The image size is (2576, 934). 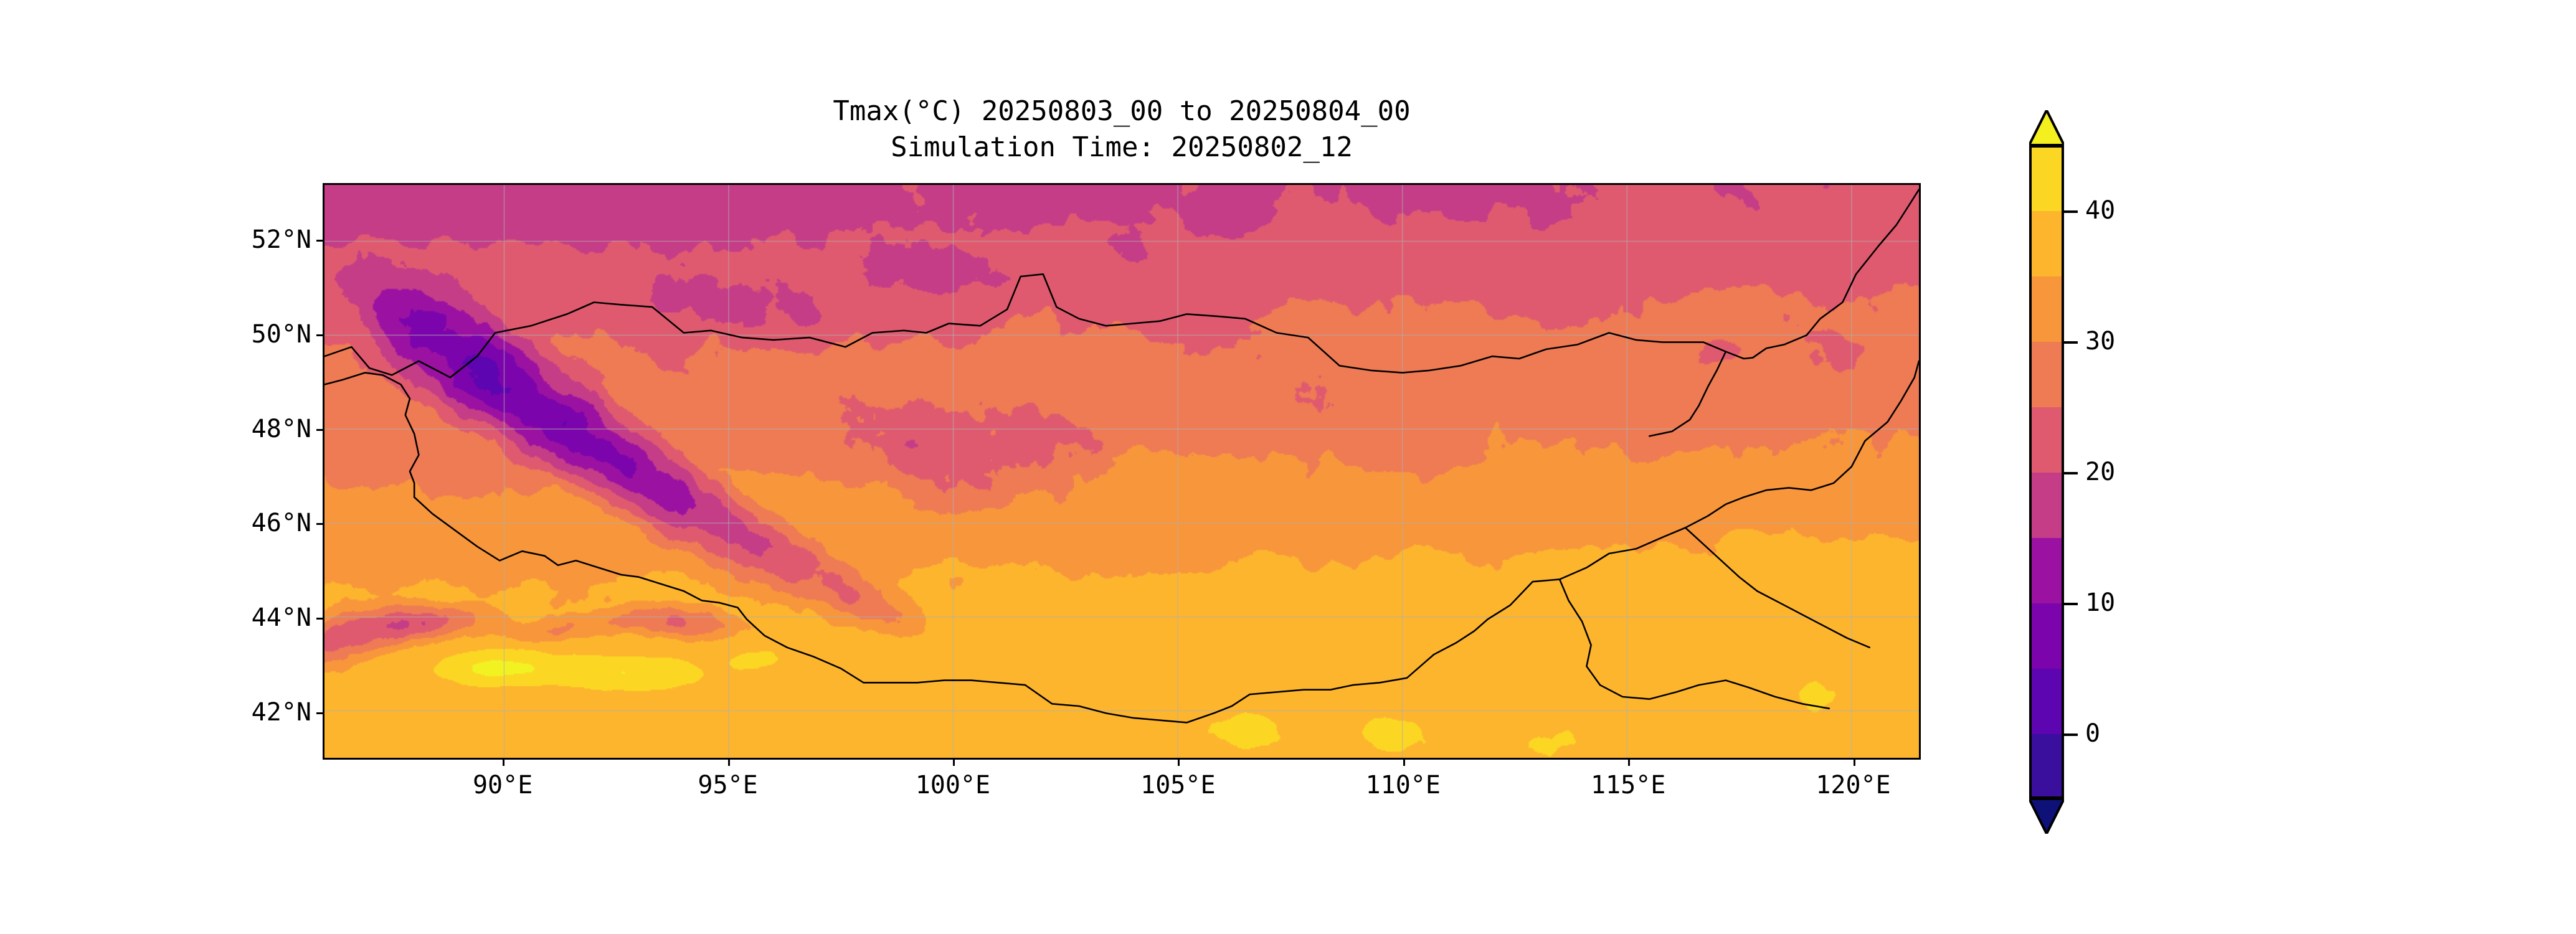 What do you see at coordinates (281, 523) in the screenshot?
I see `y-tick-label: 46°N` at bounding box center [281, 523].